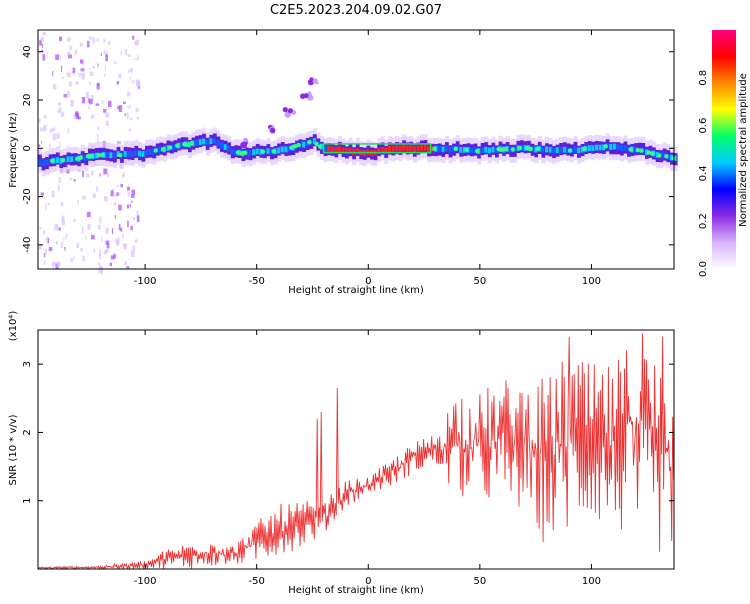  I want to click on spectrogram-y-tick-label: -40, so click(27, 245).